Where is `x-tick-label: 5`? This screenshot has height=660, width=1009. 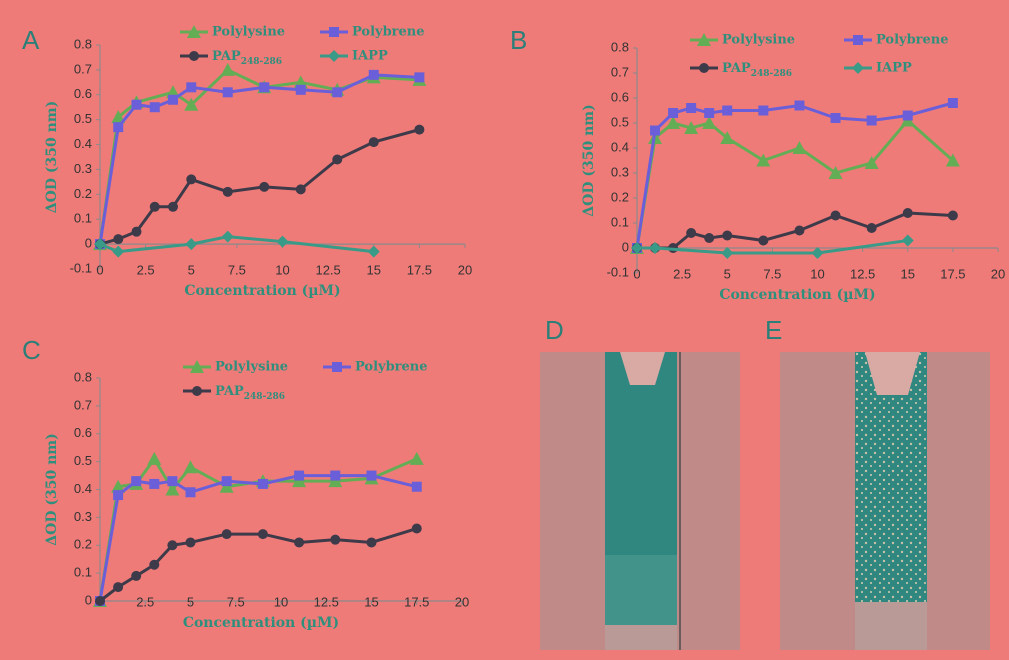 x-tick-label: 5 is located at coordinates (727, 273).